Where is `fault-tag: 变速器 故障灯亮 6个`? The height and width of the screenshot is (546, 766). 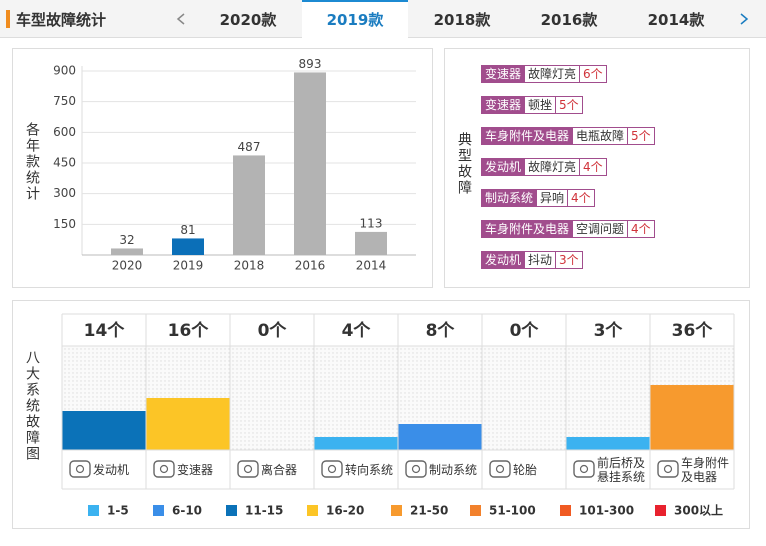
fault-tag: 变速器 故障灯亮 6个 is located at coordinates (544, 74).